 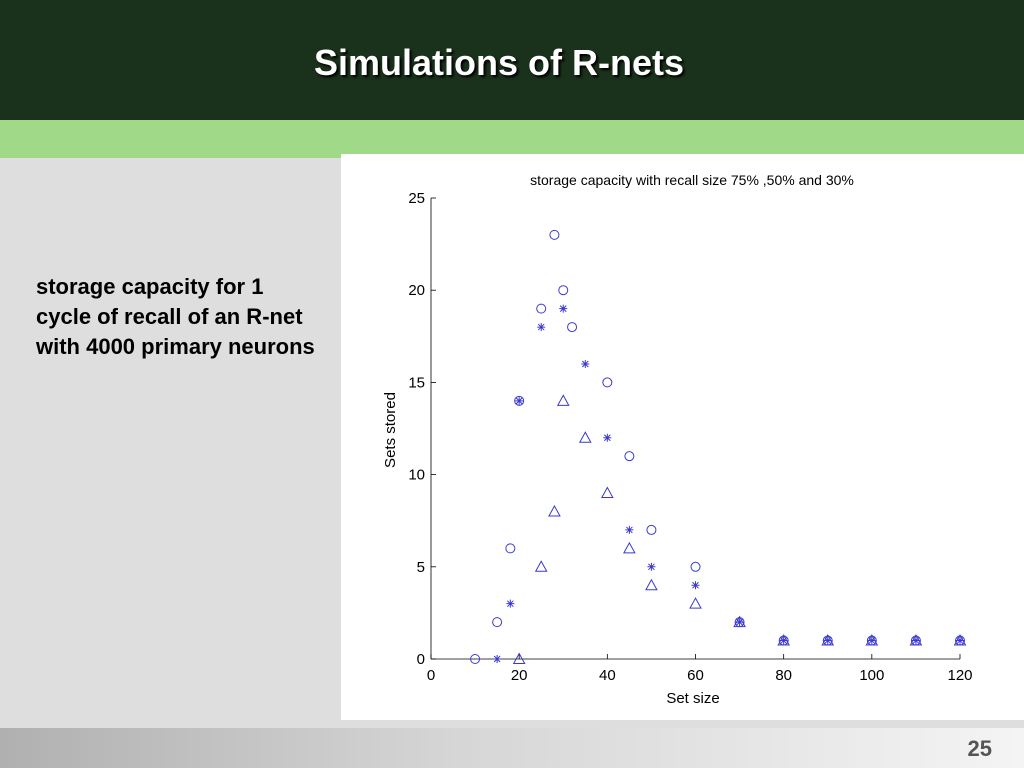 What do you see at coordinates (959, 675) in the screenshot?
I see `x-tick-label: 120` at bounding box center [959, 675].